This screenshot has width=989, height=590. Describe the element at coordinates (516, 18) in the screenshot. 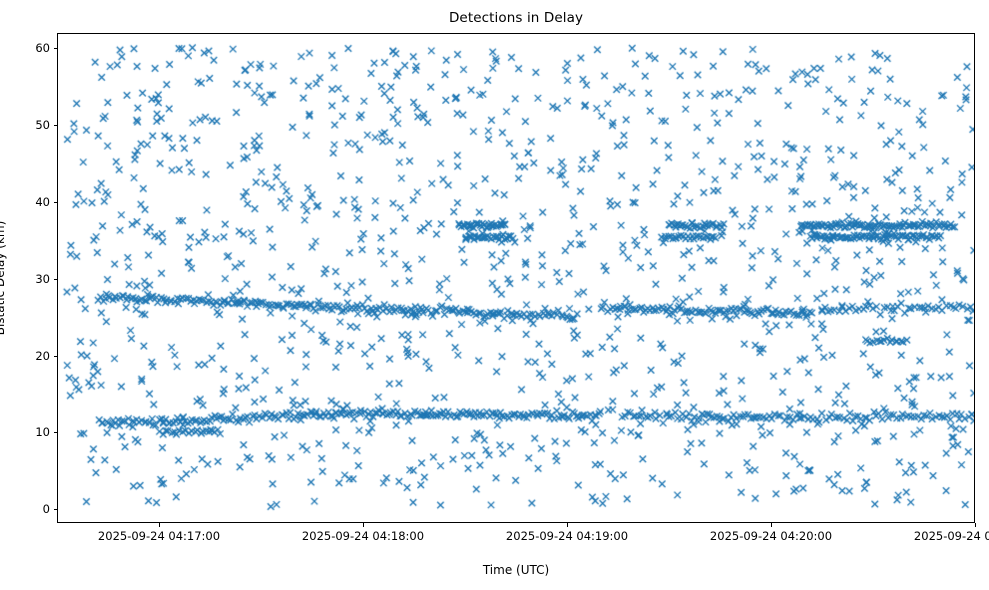

I see `chart-title: Detections in Delay` at that location.